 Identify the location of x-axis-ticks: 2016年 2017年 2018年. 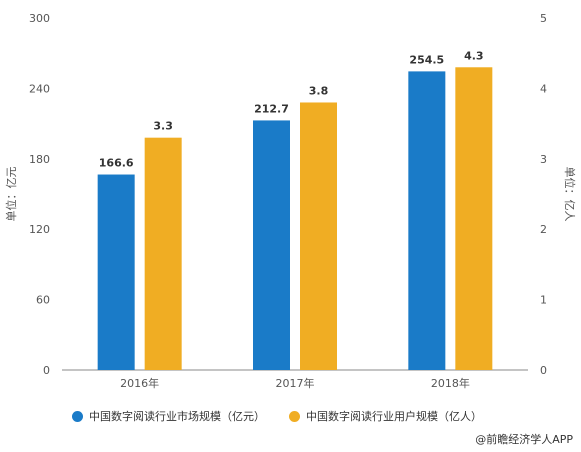
(295, 383).